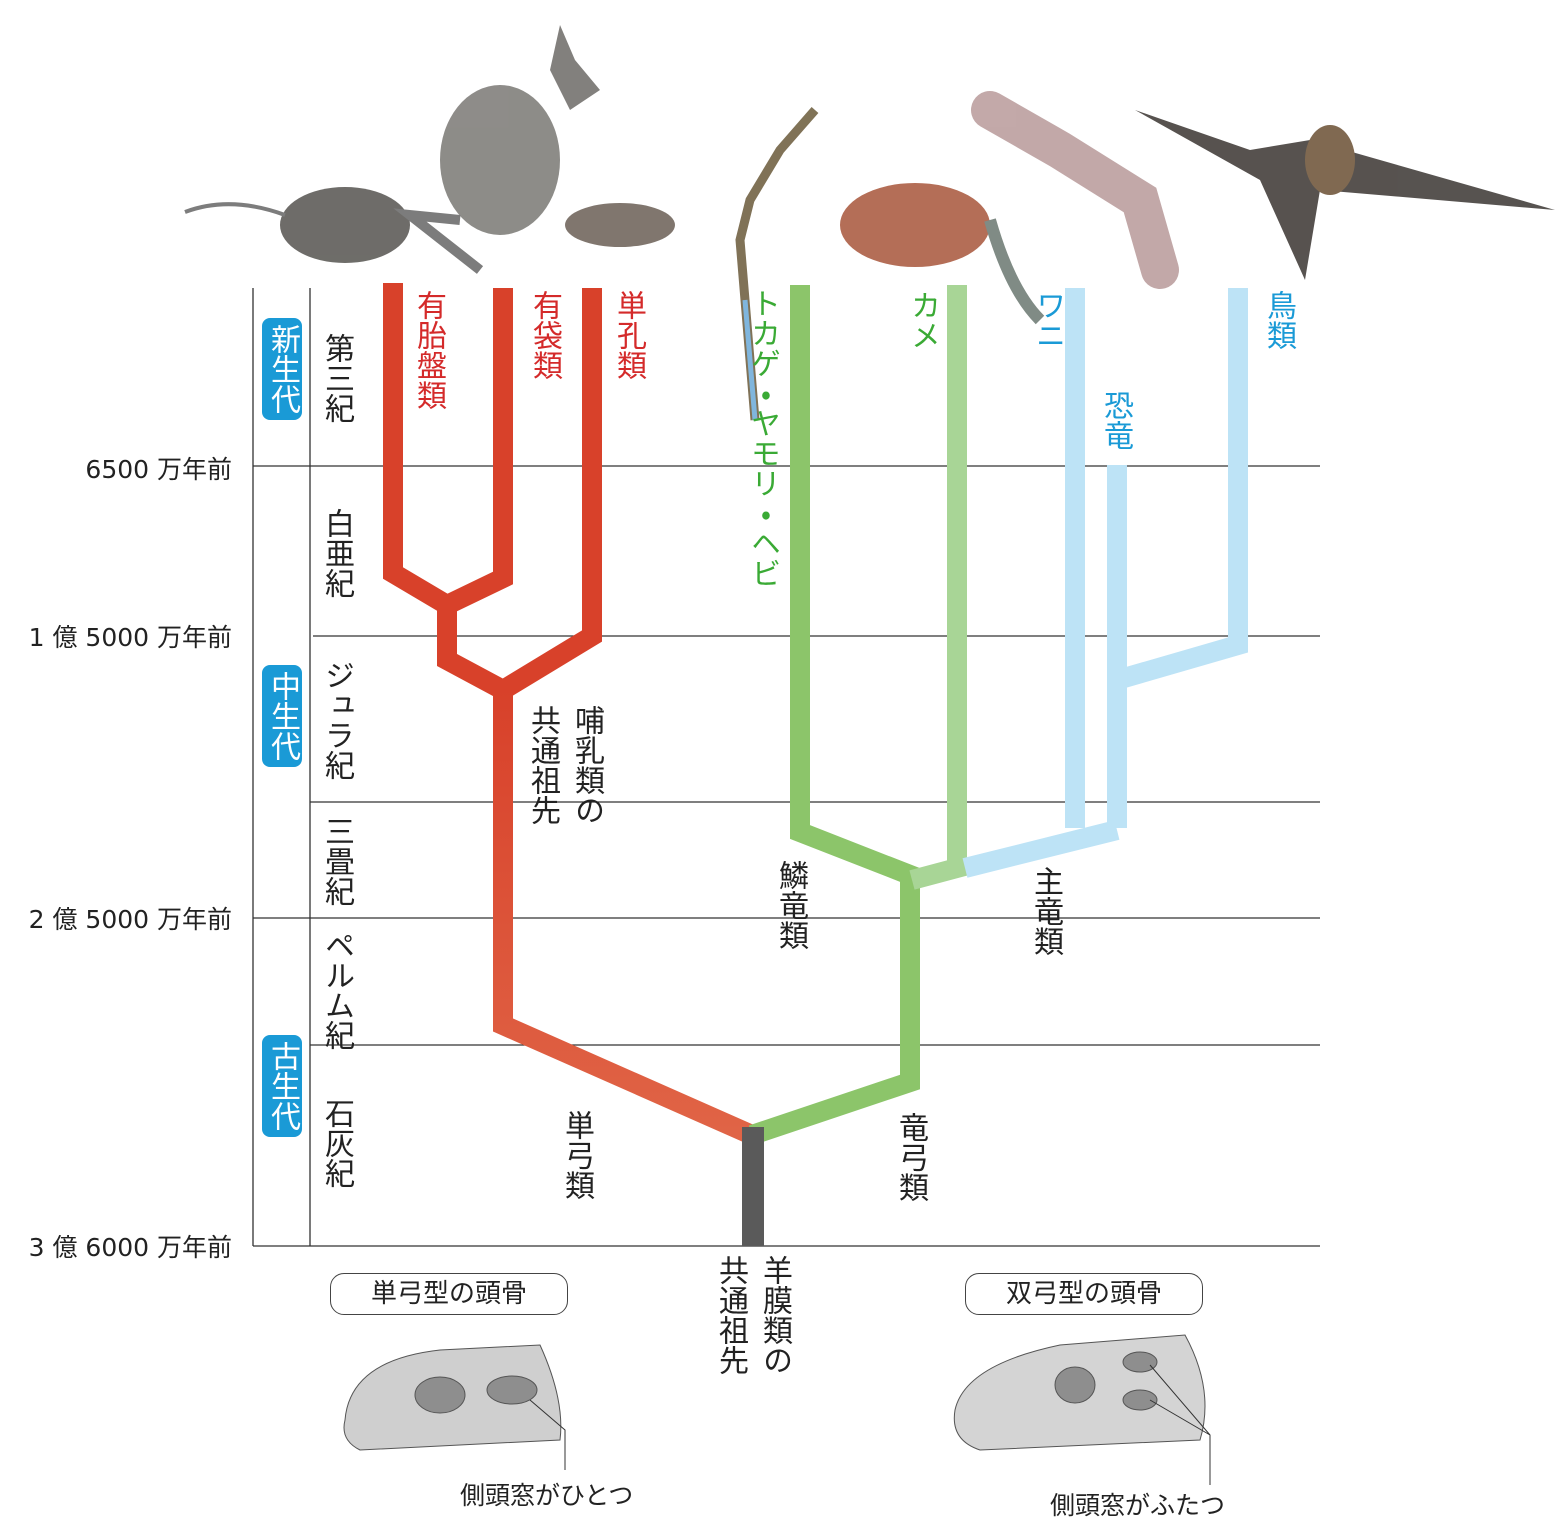  Describe the element at coordinates (454, 1407) in the screenshot. I see `synapsid-skull` at that location.